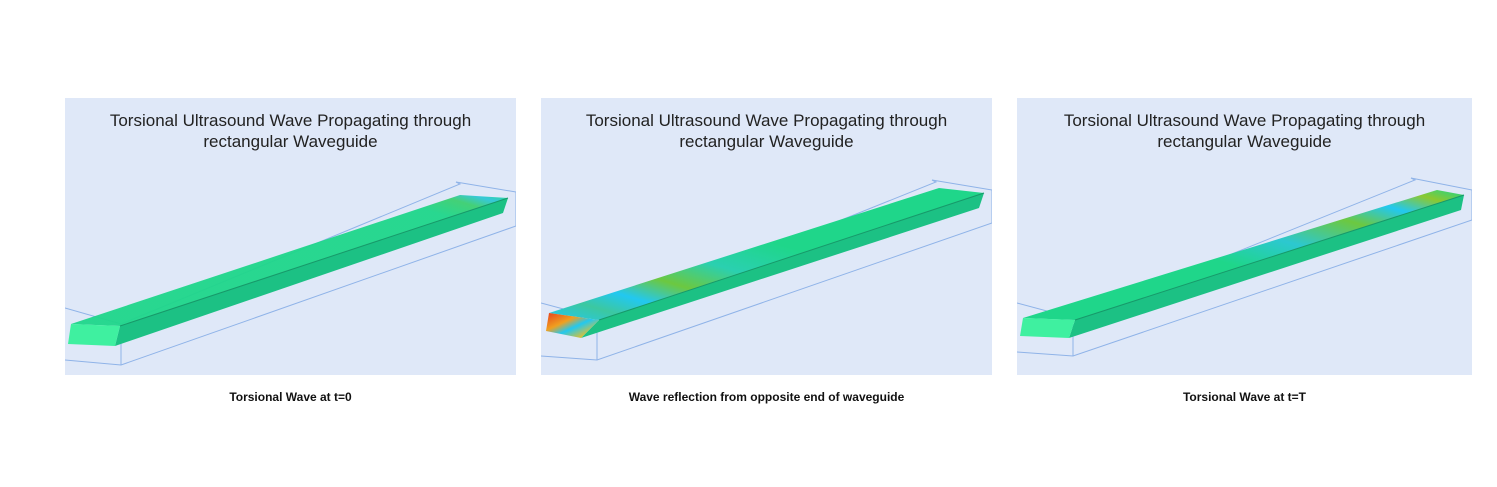 This screenshot has width=1497, height=487. I want to click on caption-3: Torsional Wave at t=T, so click(1244, 397).